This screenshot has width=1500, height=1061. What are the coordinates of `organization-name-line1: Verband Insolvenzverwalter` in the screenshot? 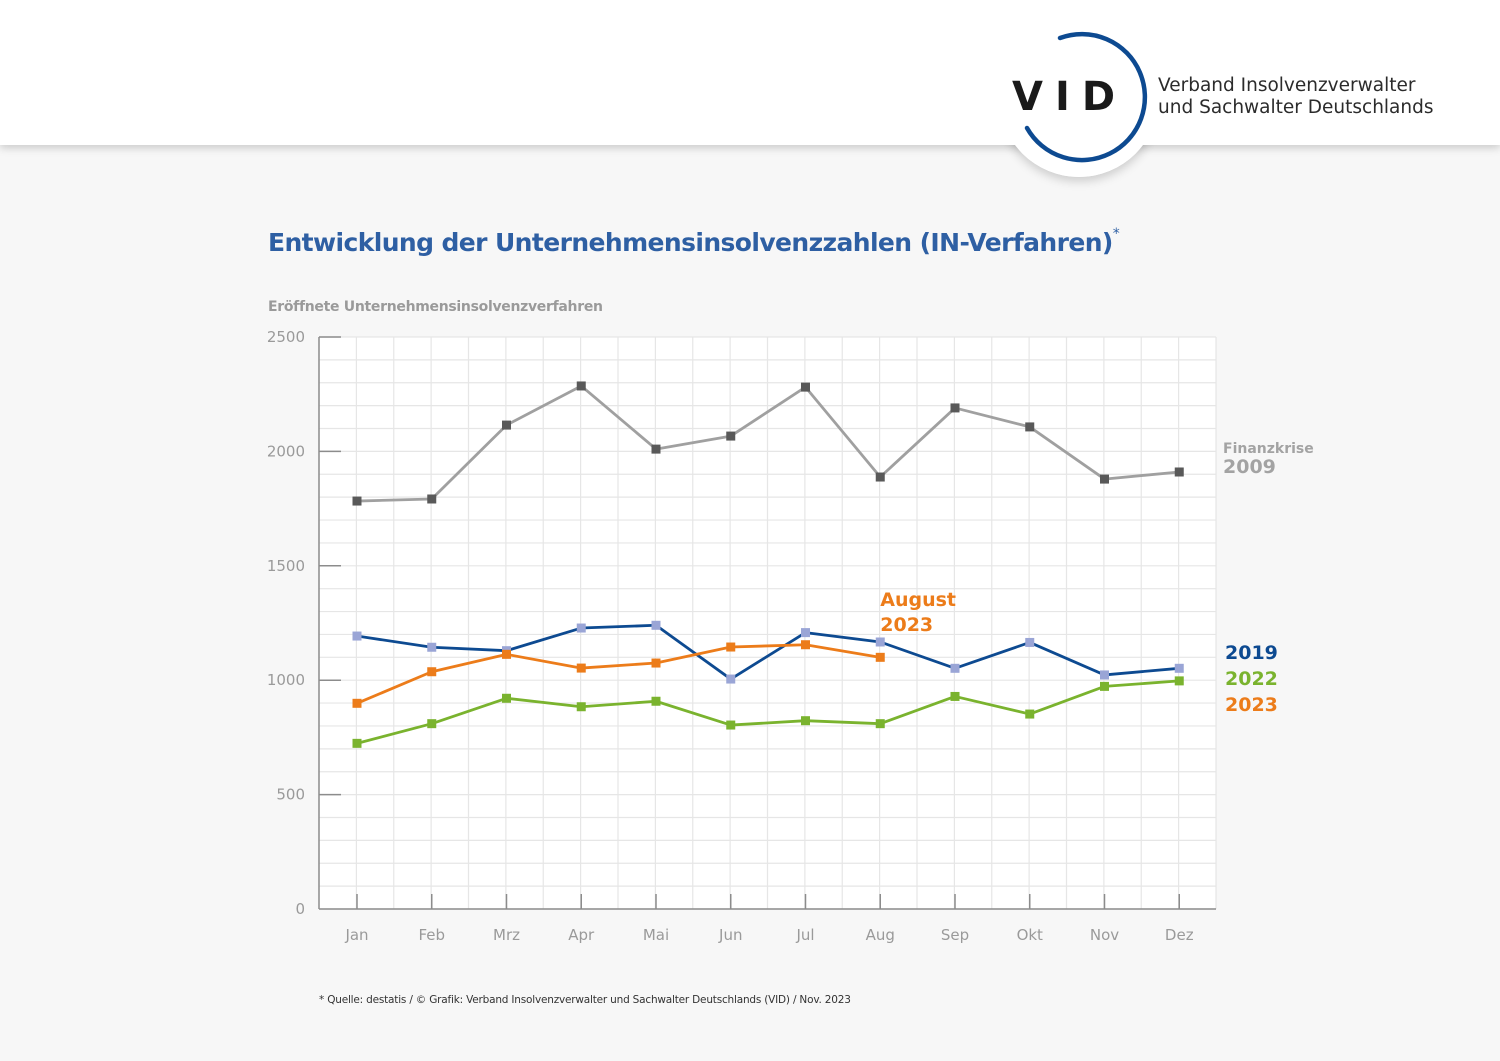 It's located at (1287, 85).